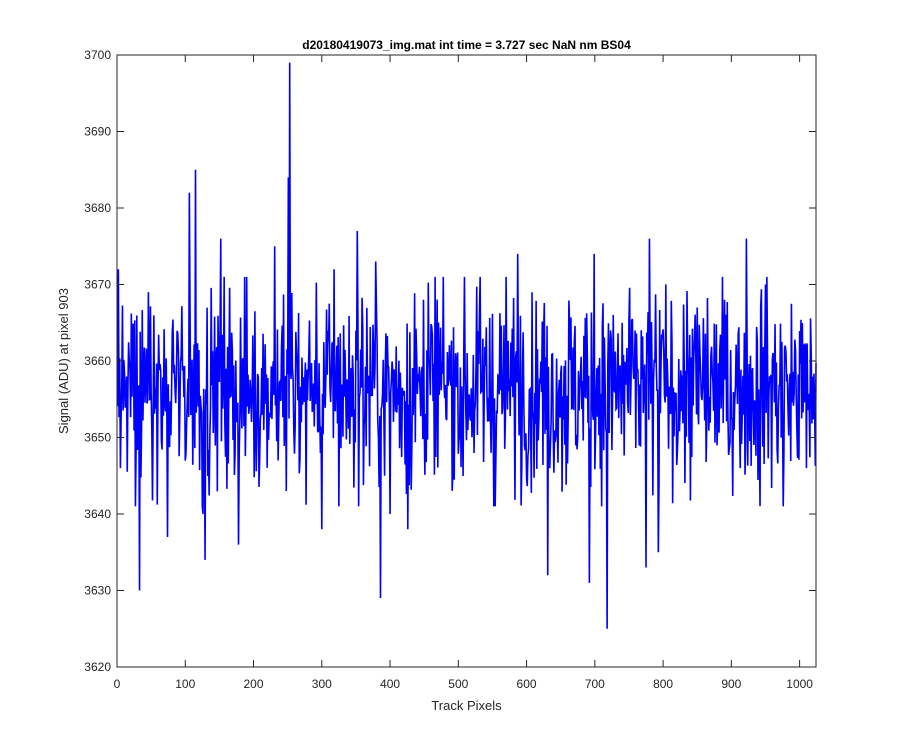  Describe the element at coordinates (595, 684) in the screenshot. I see `x-tick-label: 700` at that location.